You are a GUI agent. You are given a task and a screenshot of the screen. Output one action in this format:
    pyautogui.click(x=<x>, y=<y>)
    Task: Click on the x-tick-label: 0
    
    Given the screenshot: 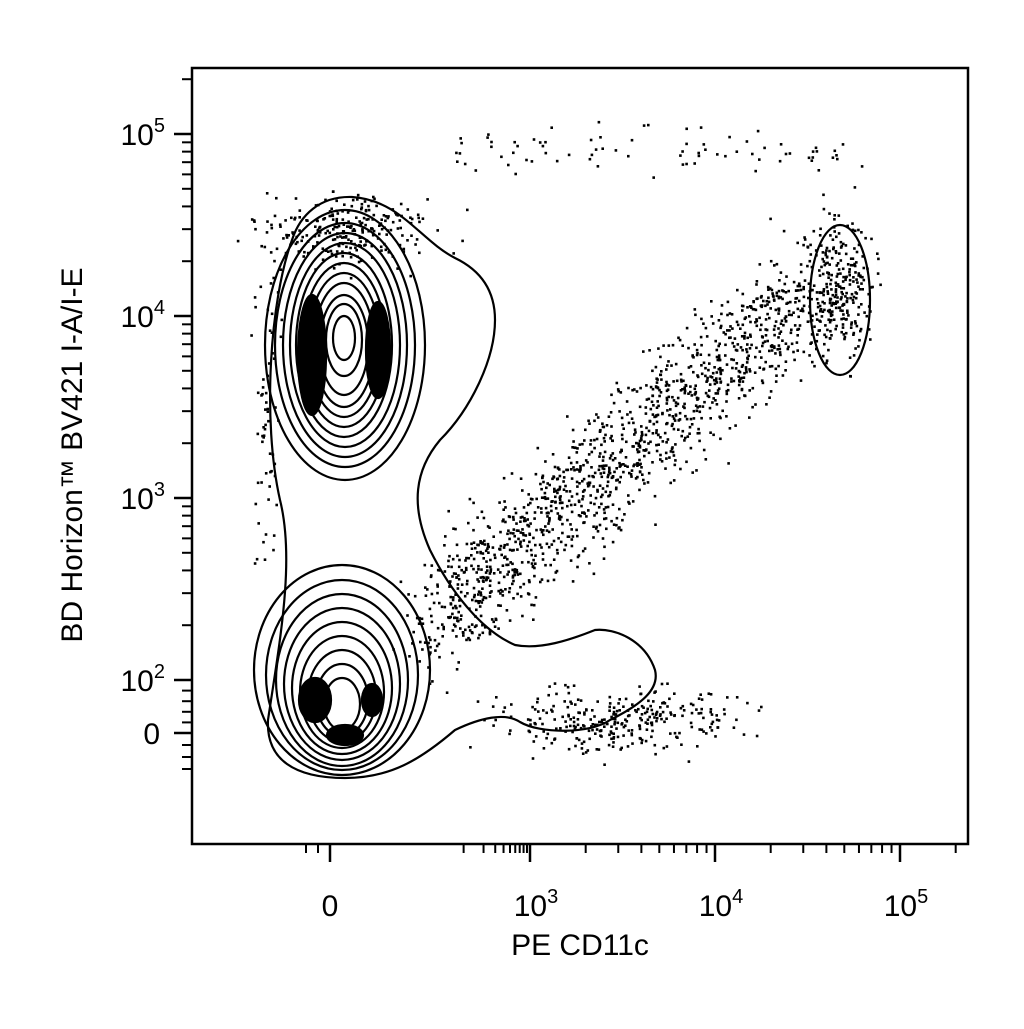 What is the action you would take?
    pyautogui.click(x=330, y=906)
    